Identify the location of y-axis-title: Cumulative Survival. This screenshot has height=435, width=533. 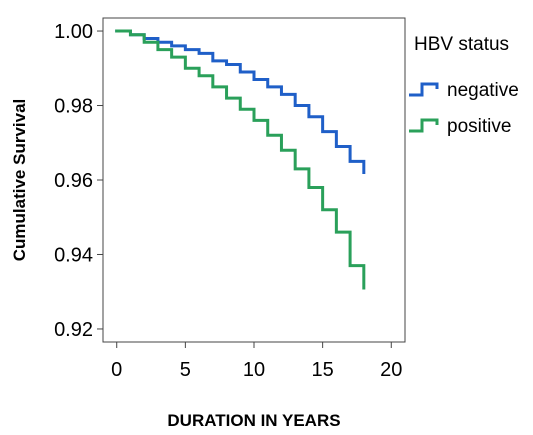
(19, 180).